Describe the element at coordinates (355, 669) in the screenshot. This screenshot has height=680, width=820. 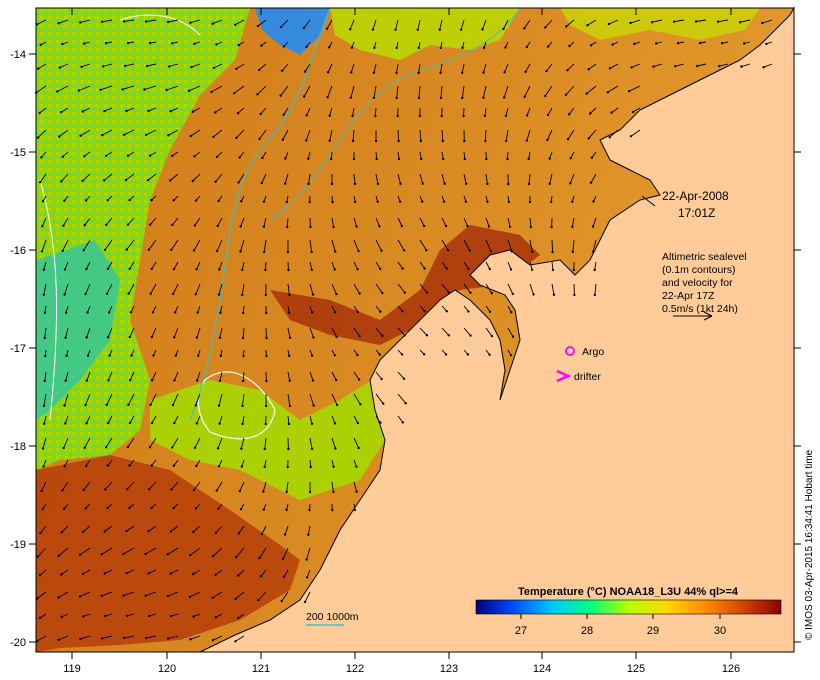
I see `lon-tick-label: 122` at that location.